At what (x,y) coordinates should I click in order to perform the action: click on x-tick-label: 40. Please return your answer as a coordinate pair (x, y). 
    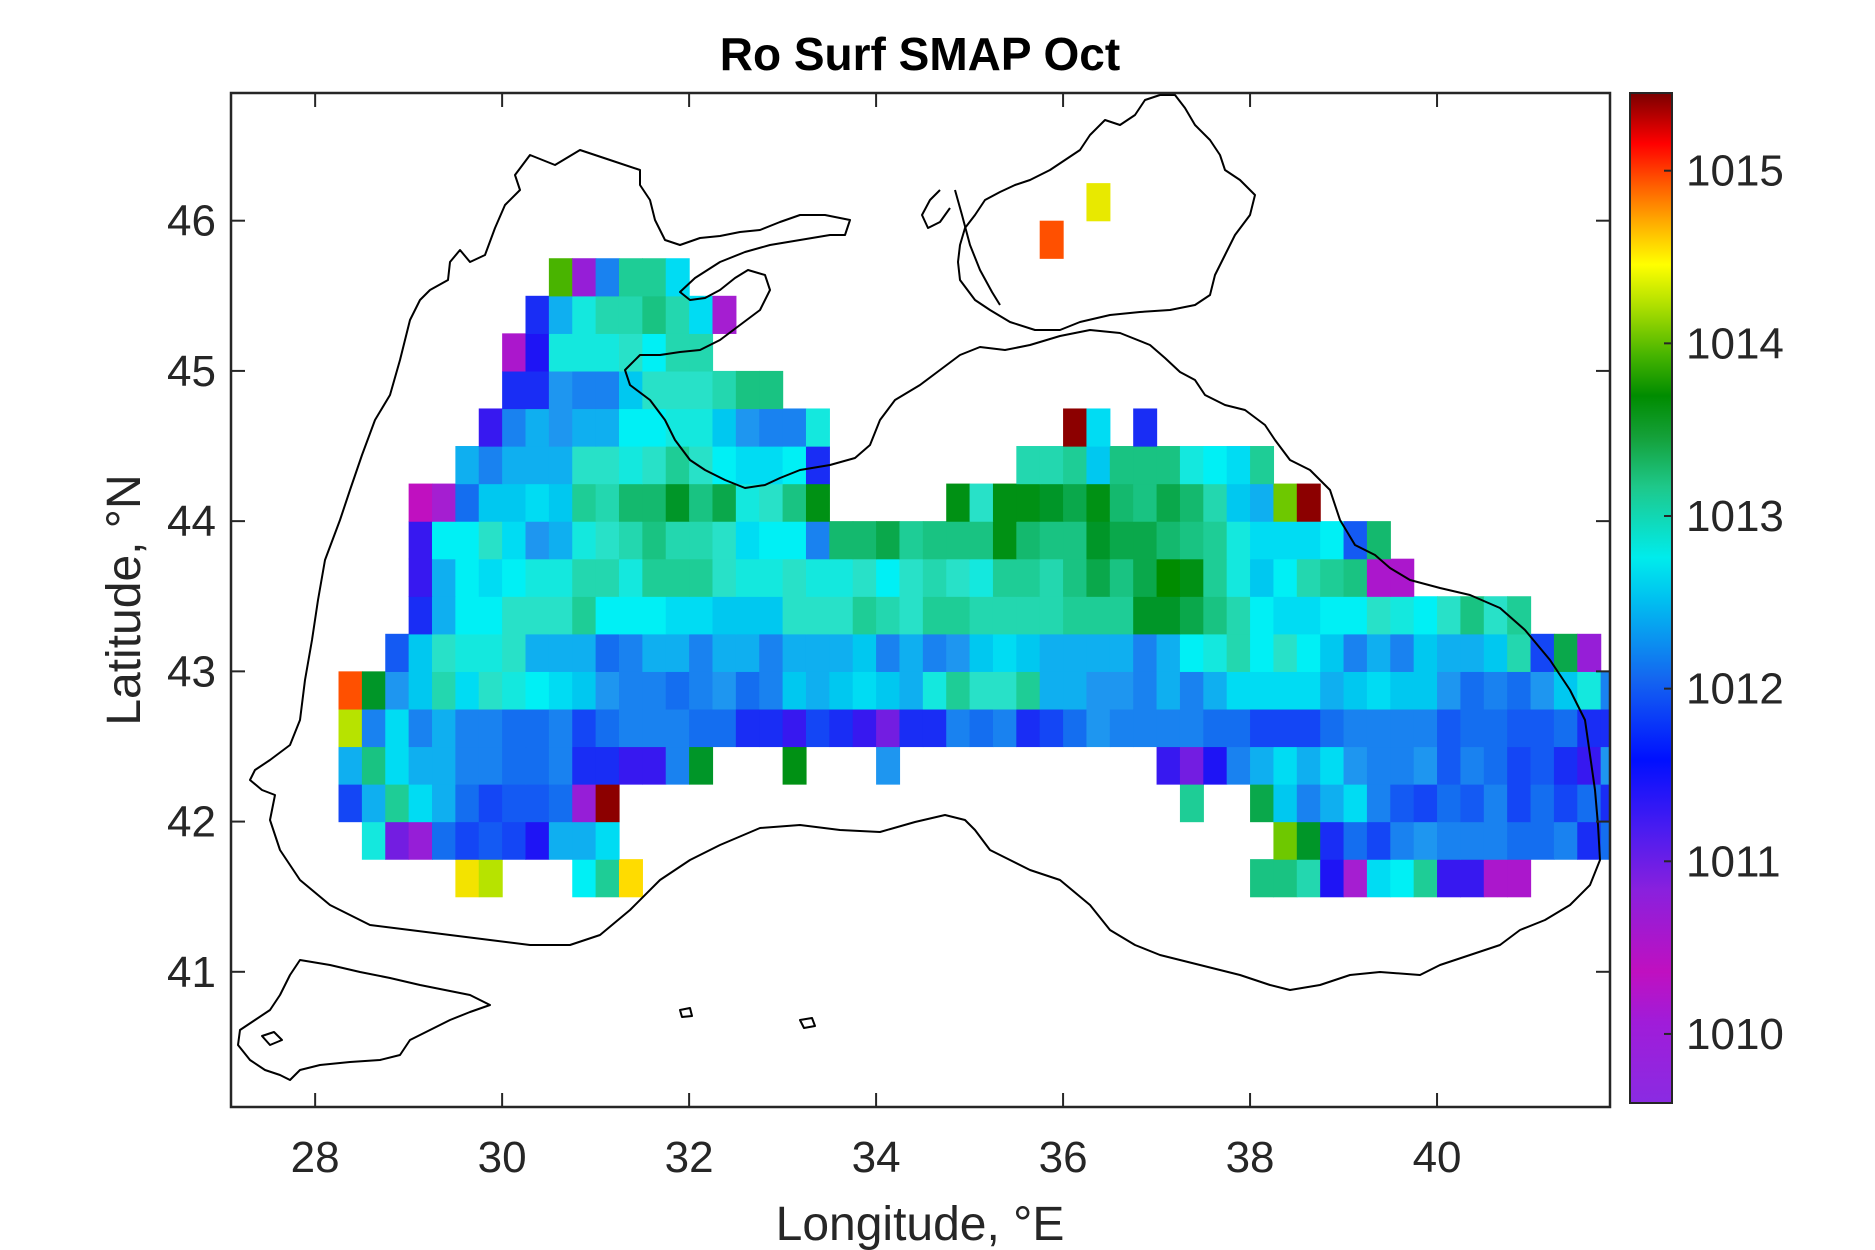
    Looking at the image, I should click on (1437, 1157).